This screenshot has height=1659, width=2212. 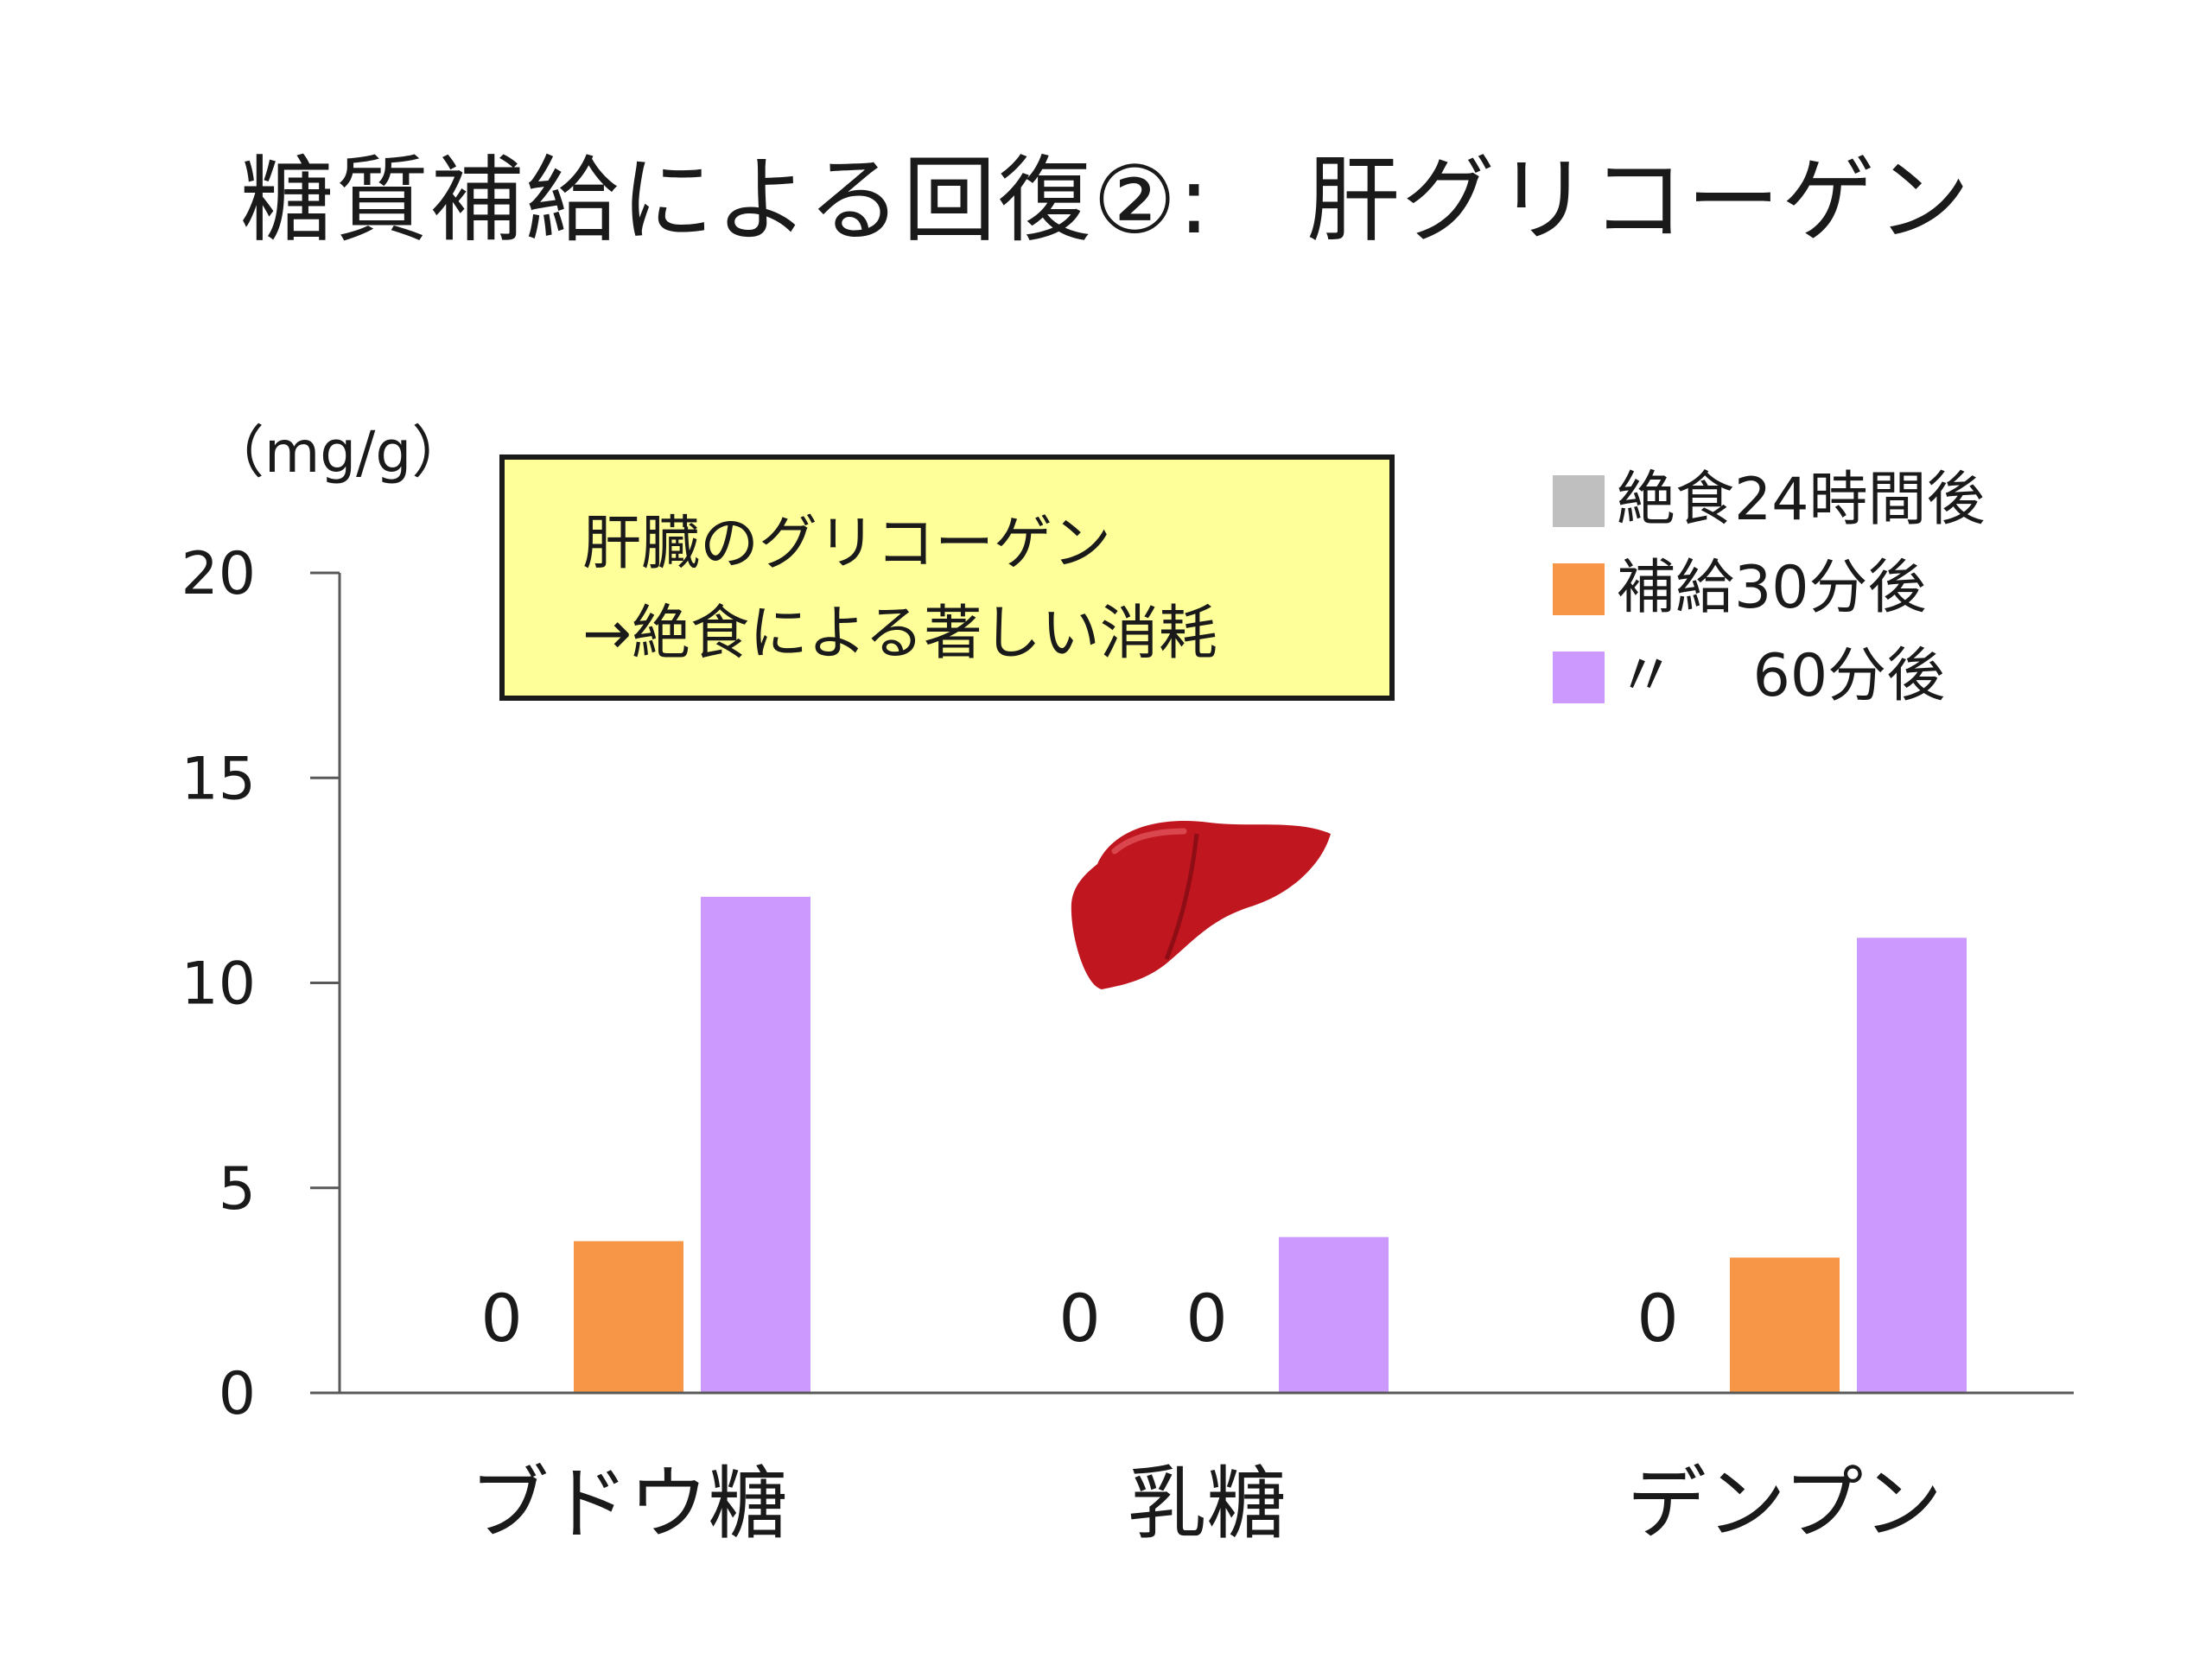 What do you see at coordinates (628, 1504) in the screenshot?
I see `x-tick-label: ブドウ糖` at bounding box center [628, 1504].